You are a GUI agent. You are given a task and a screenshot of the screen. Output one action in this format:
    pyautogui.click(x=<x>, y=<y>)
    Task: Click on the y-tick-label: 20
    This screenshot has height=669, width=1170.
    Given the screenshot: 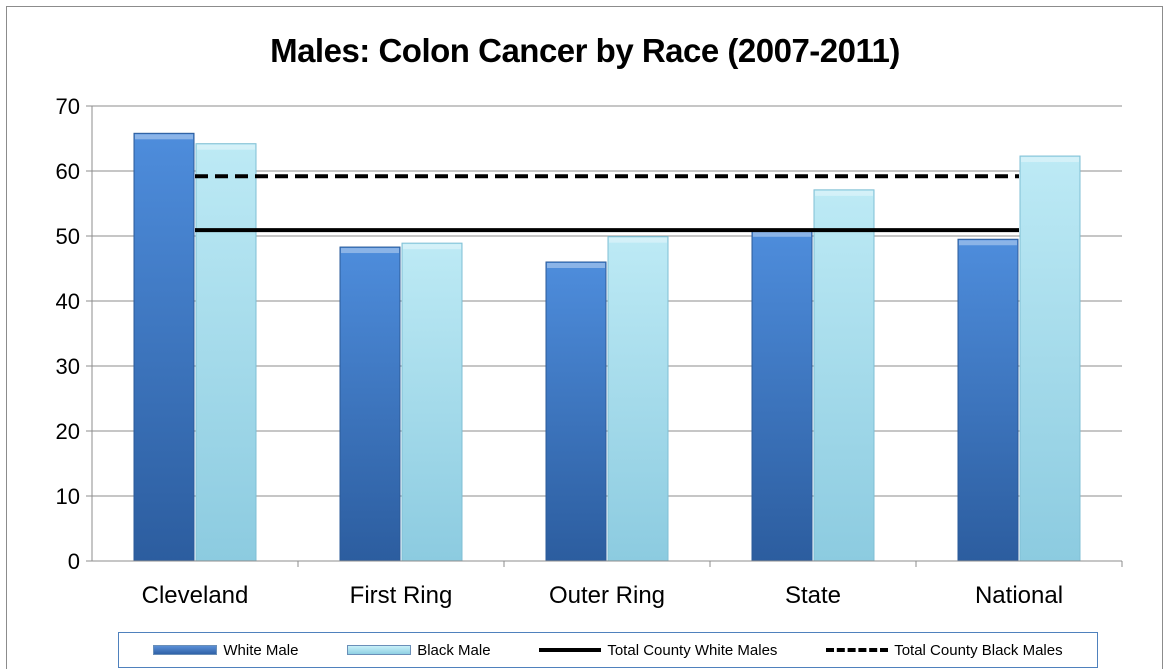 What is the action you would take?
    pyautogui.click(x=68, y=431)
    